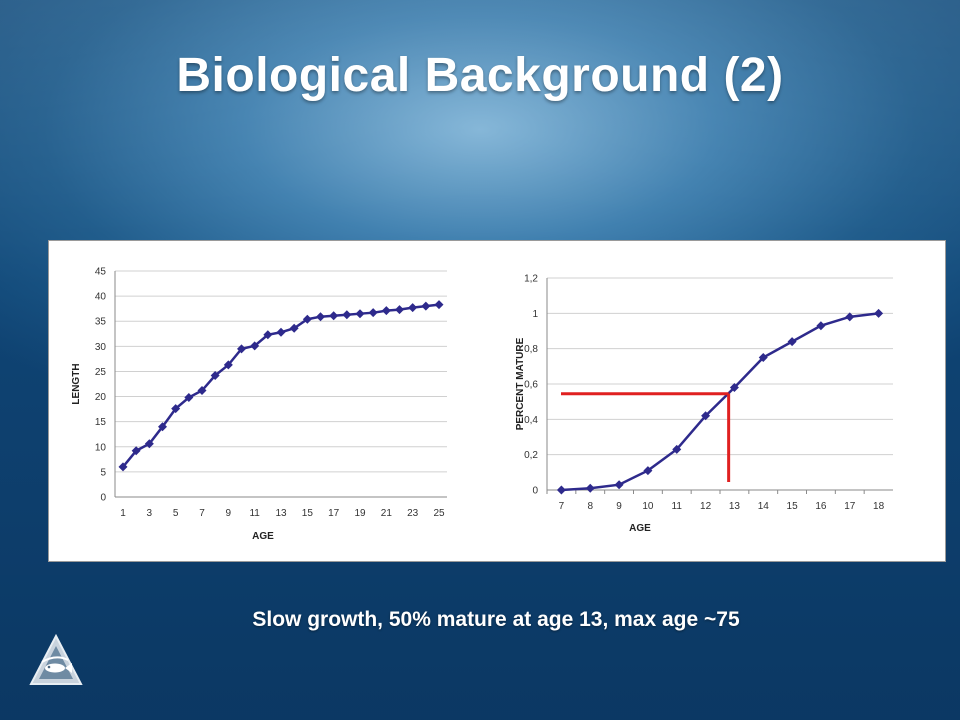 The width and height of the screenshot is (960, 720). I want to click on y-tick-label: 0,8, so click(531, 349).